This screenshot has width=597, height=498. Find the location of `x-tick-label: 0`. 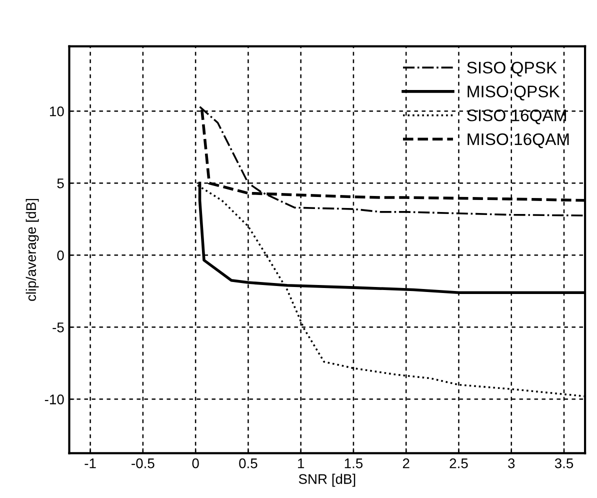

x-tick-label: 0 is located at coordinates (195, 463).